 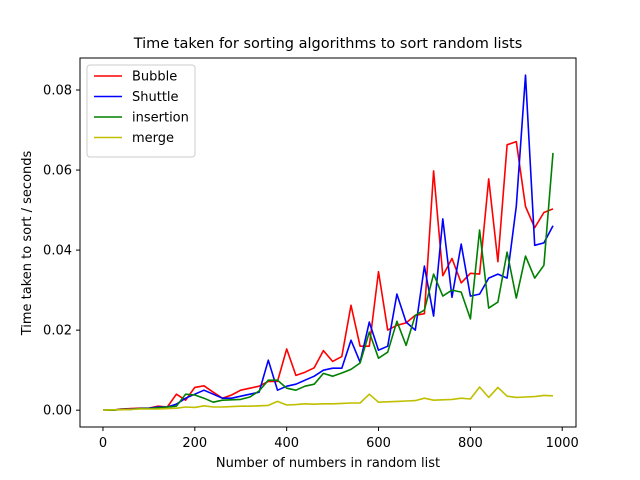 I want to click on legend: Bubble Shuttle insertion merge, so click(x=141, y=111).